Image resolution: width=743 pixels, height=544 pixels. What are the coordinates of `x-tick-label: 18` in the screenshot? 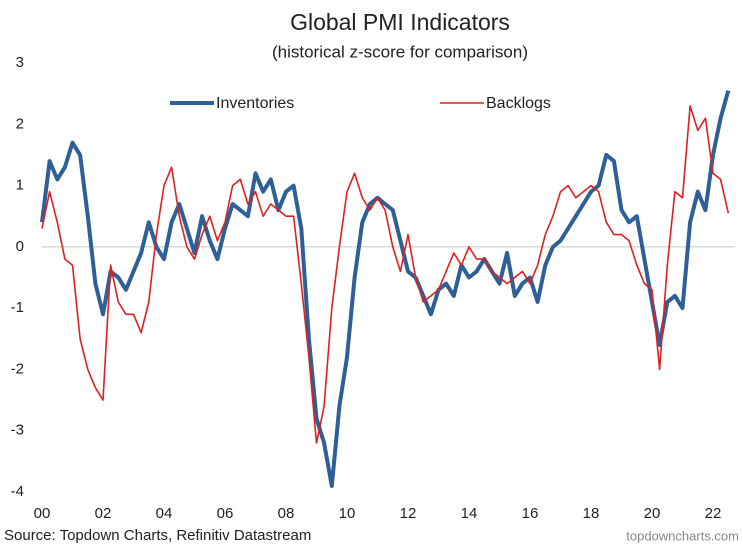 It's located at (591, 513).